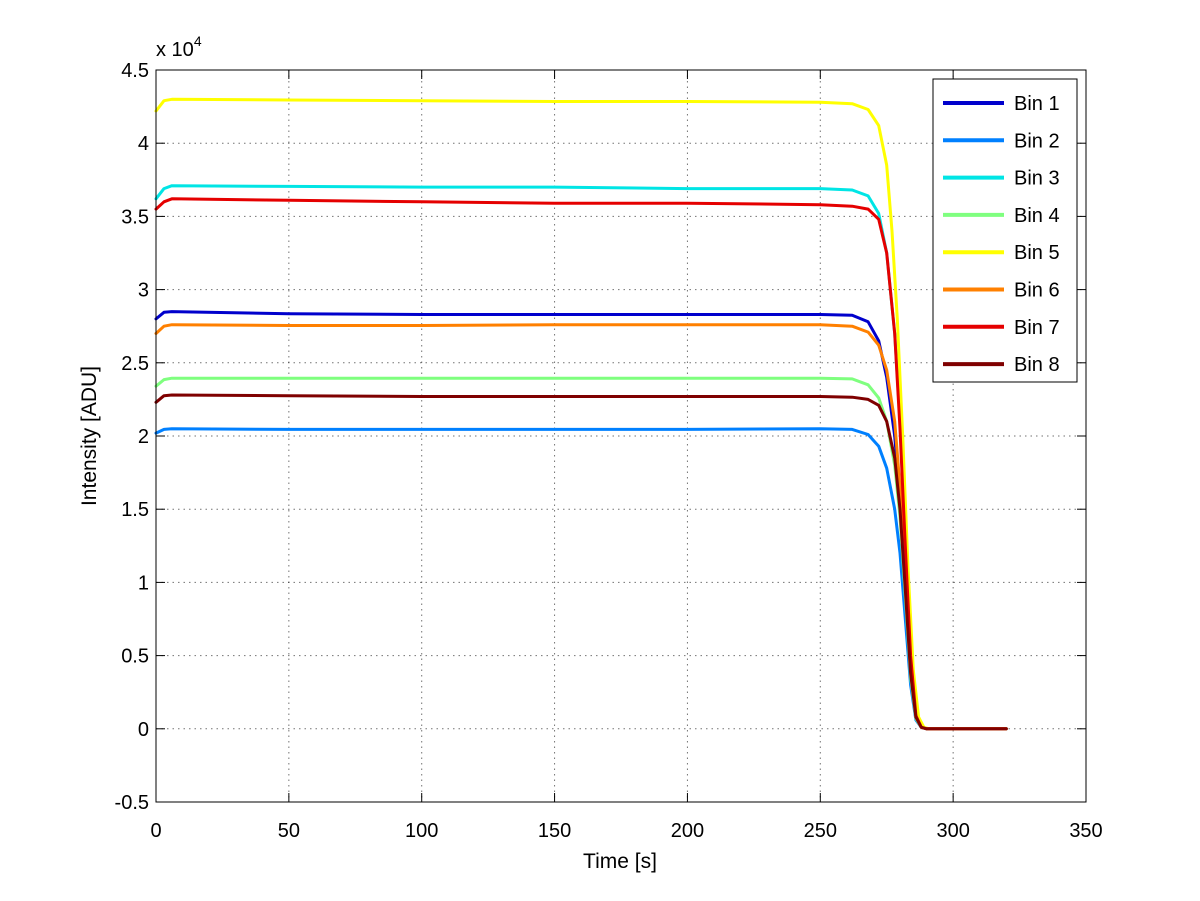 The image size is (1200, 901). I want to click on x-tick-label: 300, so click(952, 831).